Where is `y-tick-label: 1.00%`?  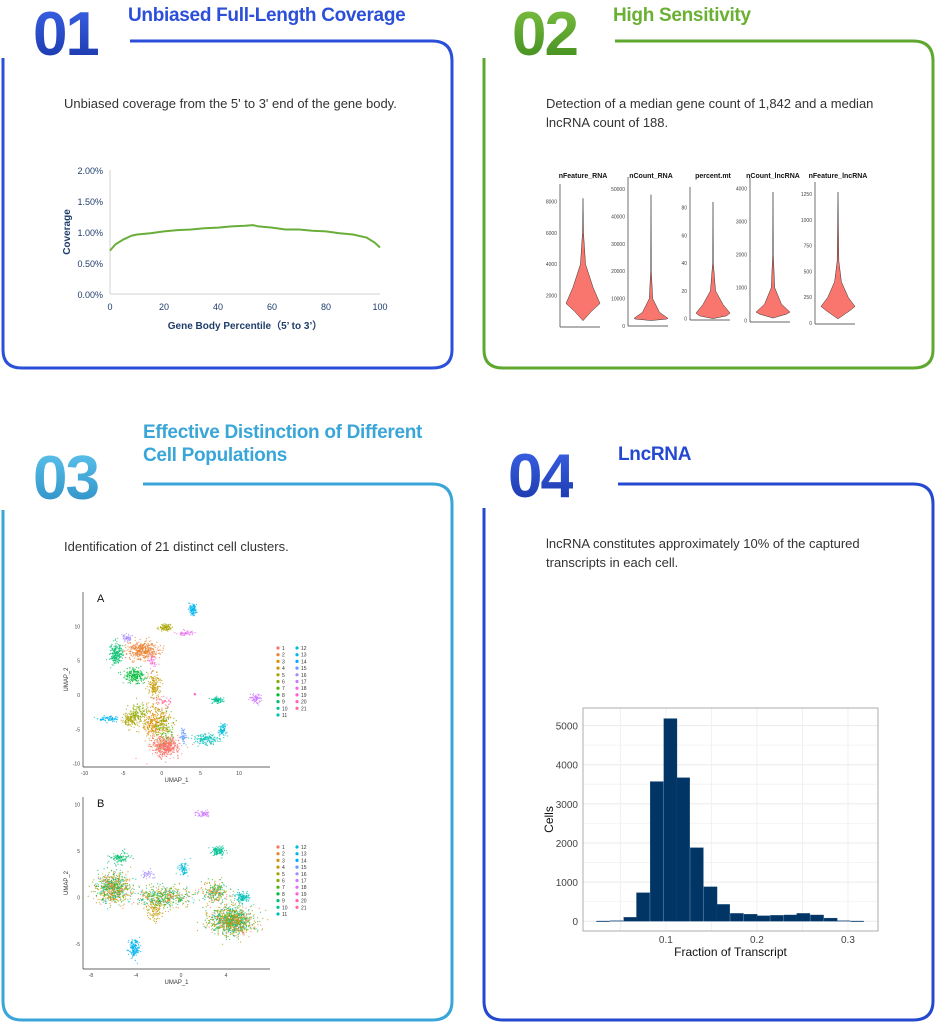
y-tick-label: 1.00% is located at coordinates (90, 233).